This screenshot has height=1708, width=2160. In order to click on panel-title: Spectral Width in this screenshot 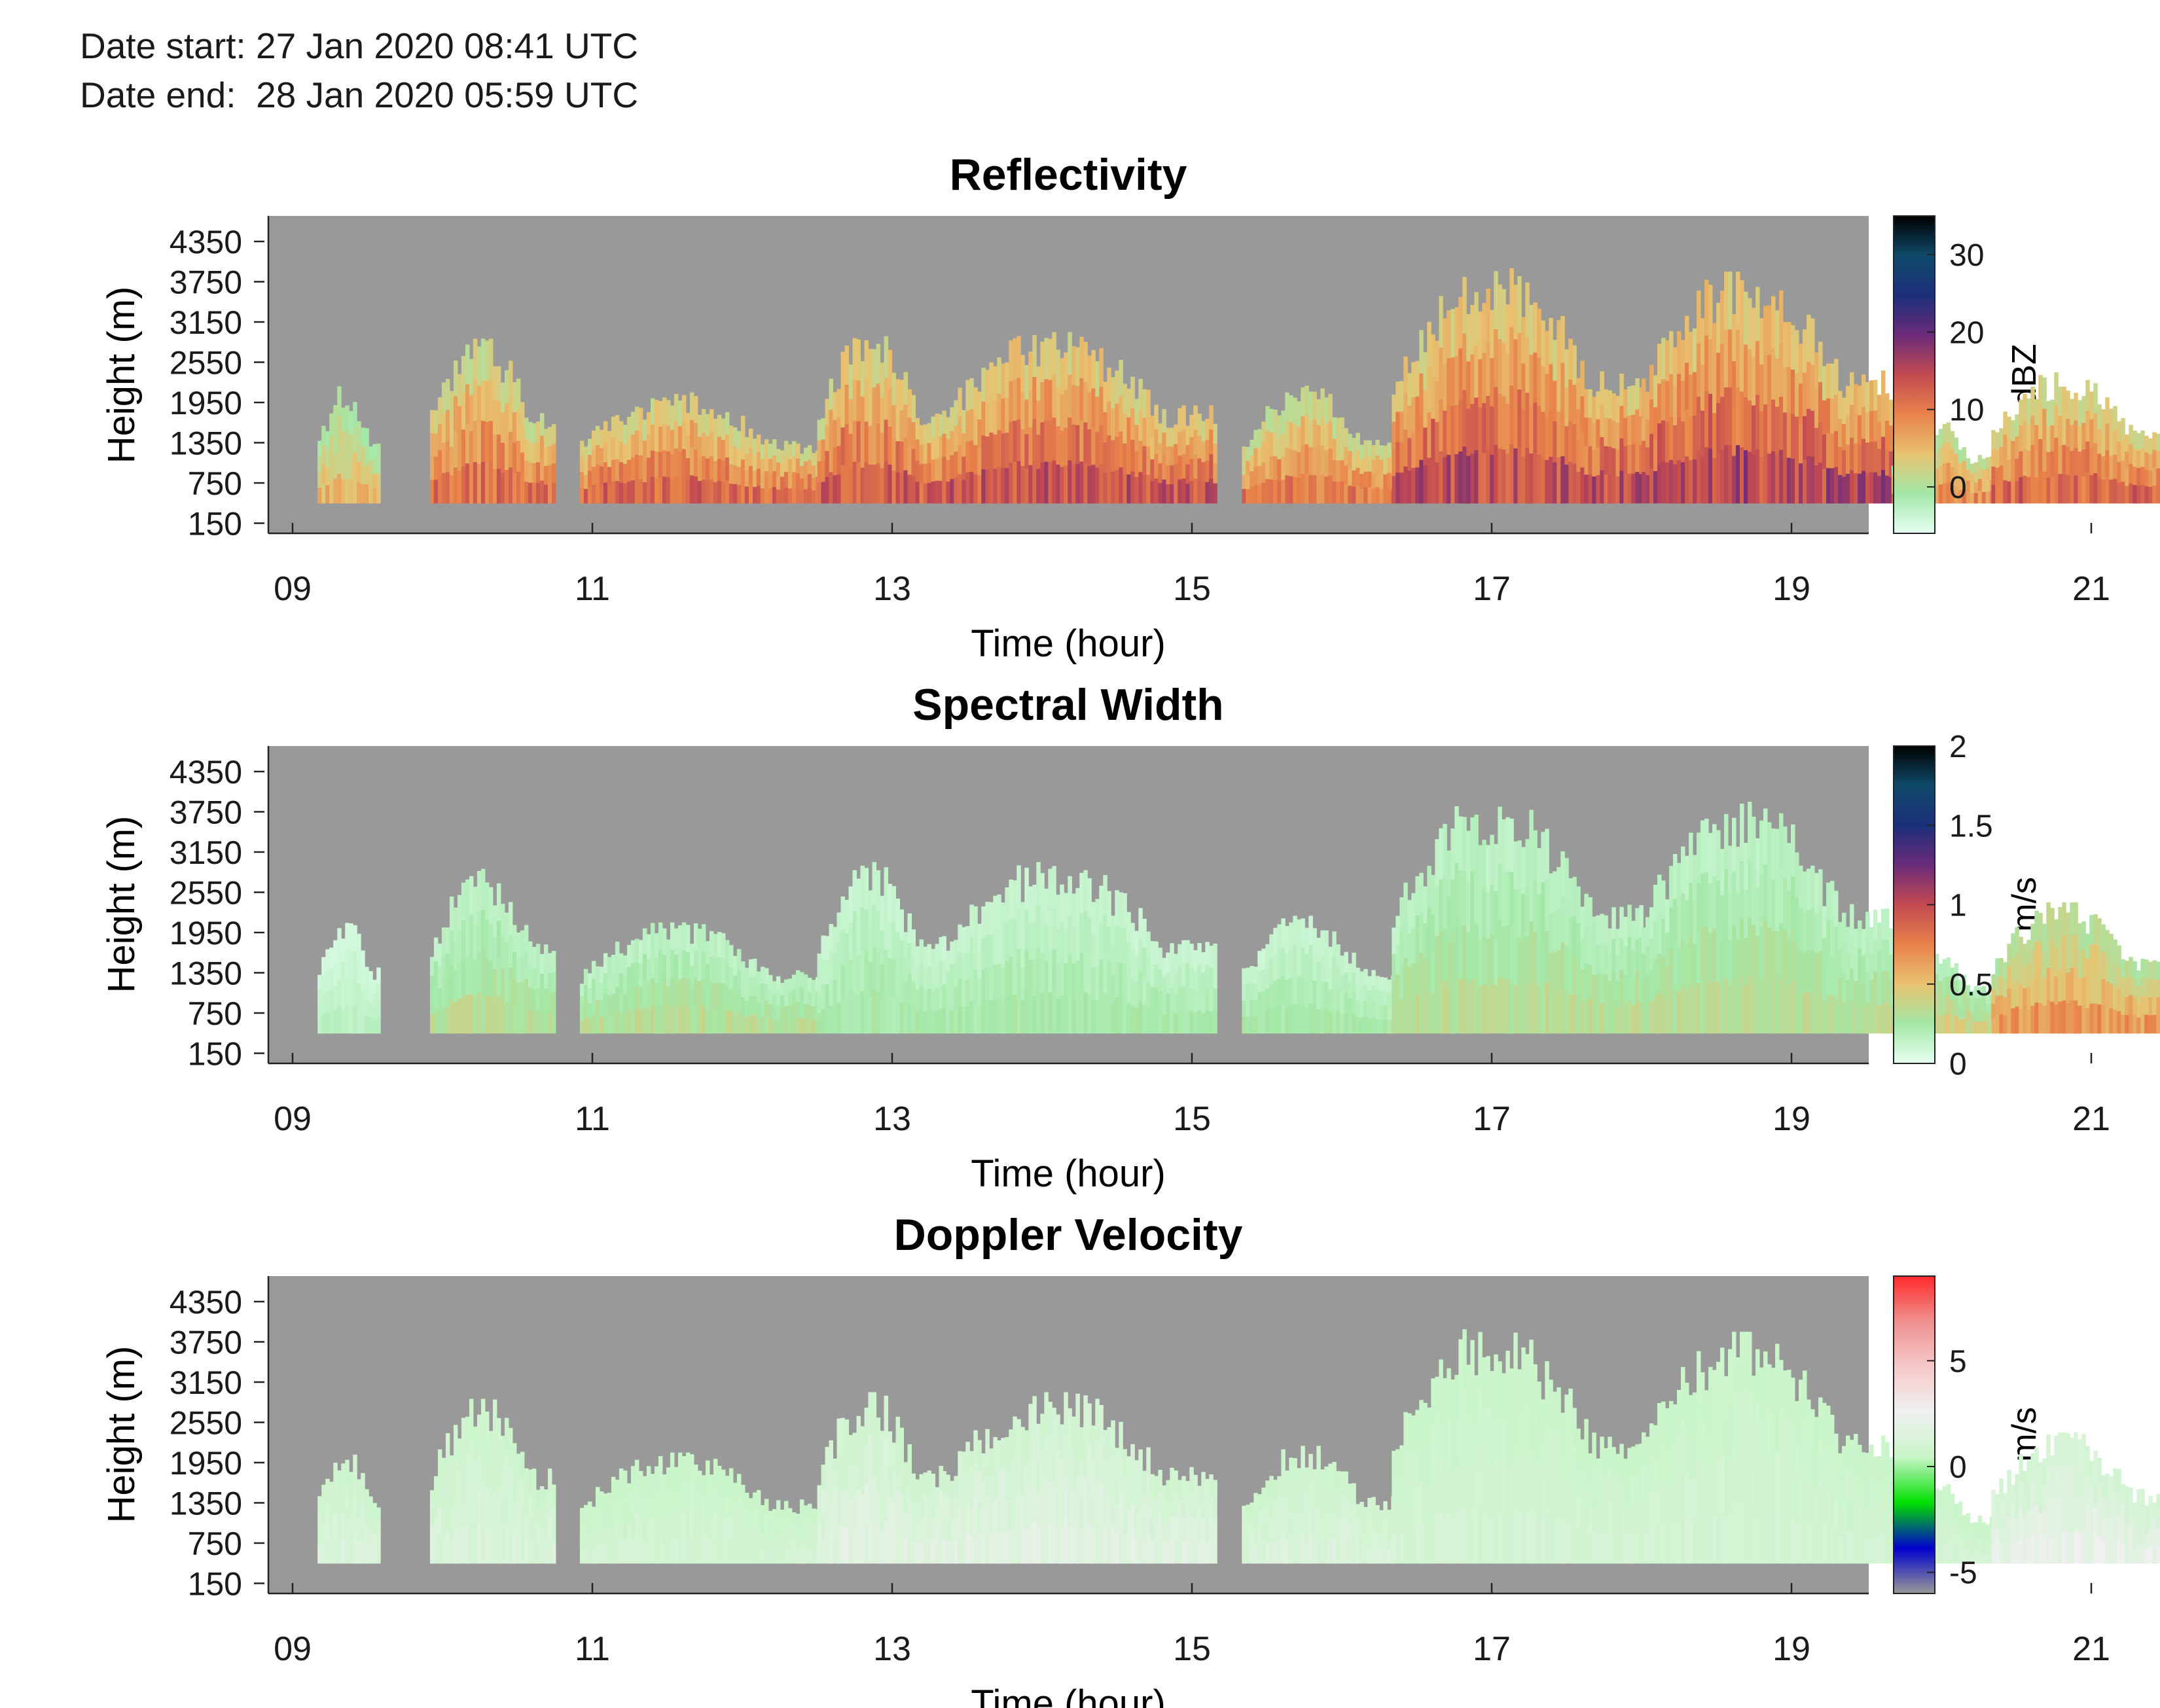, I will do `click(1067, 705)`.